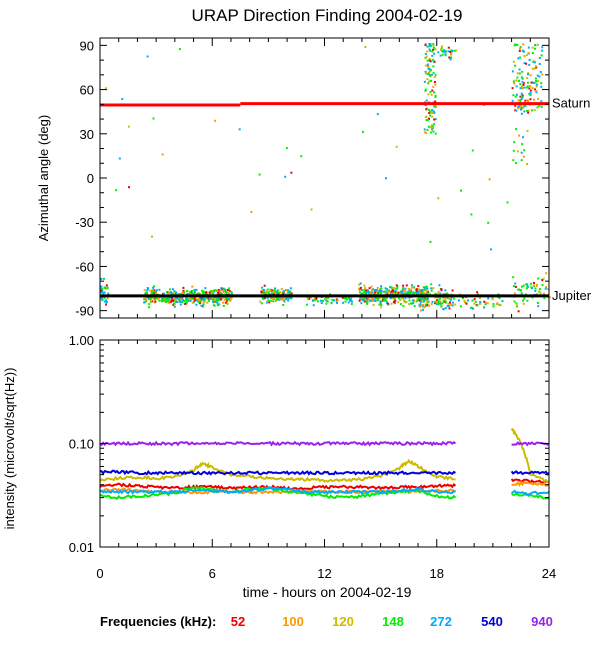  What do you see at coordinates (549, 573) in the screenshot?
I see `x-tick-label: 24` at bounding box center [549, 573].